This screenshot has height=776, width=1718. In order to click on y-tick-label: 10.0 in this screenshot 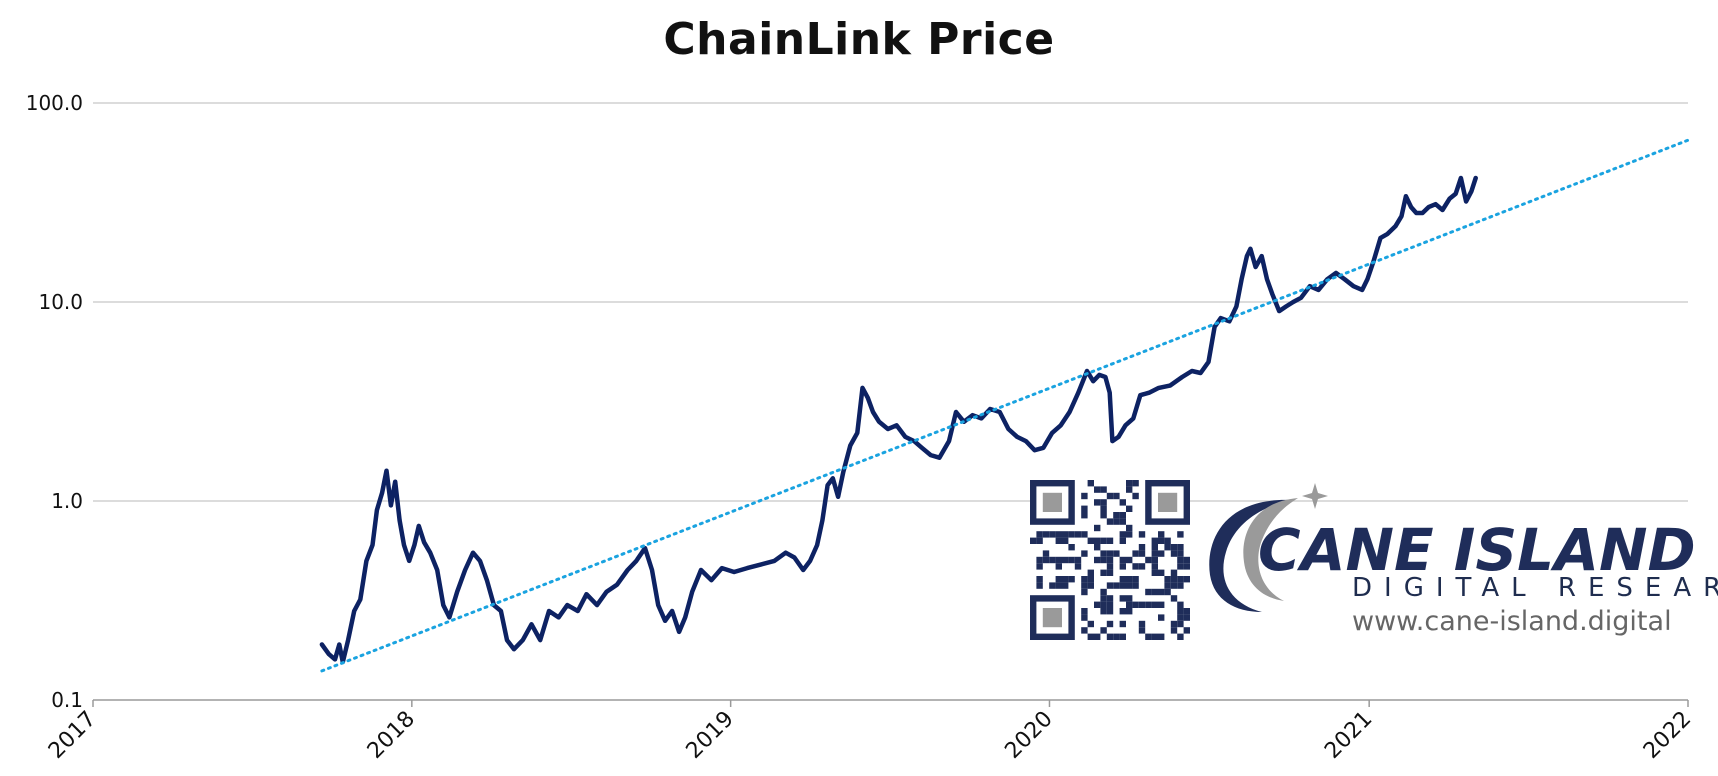, I will do `click(60, 302)`.